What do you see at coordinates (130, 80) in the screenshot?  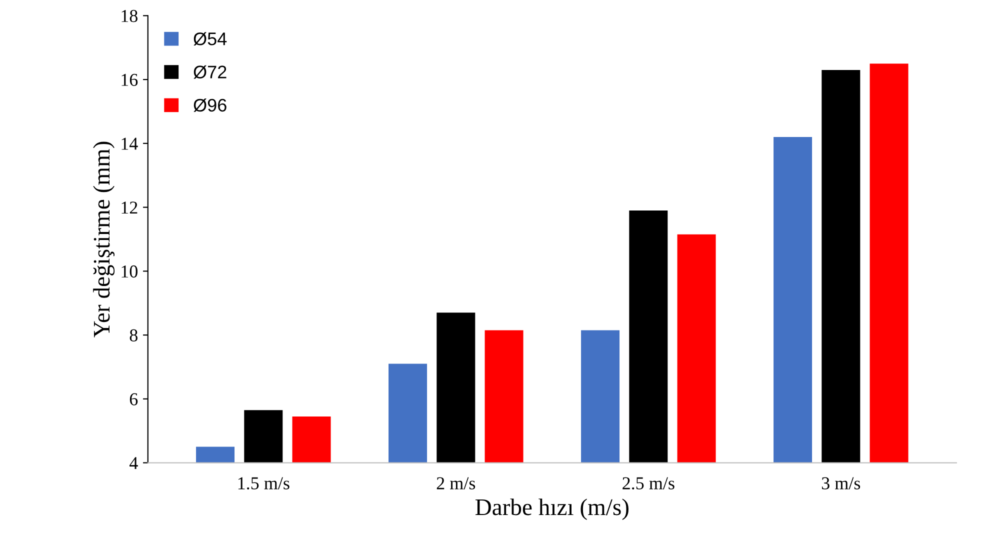 I see `y-tick-label: 16` at bounding box center [130, 80].